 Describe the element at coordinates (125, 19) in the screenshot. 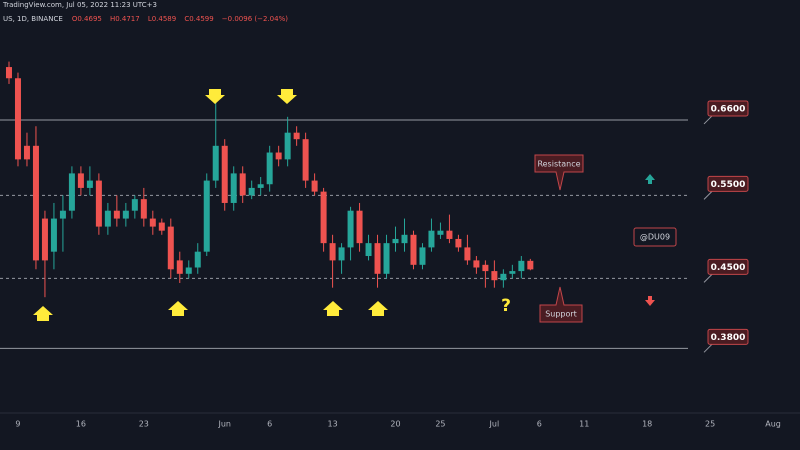

I see `ohlc-high: H0.4717` at that location.